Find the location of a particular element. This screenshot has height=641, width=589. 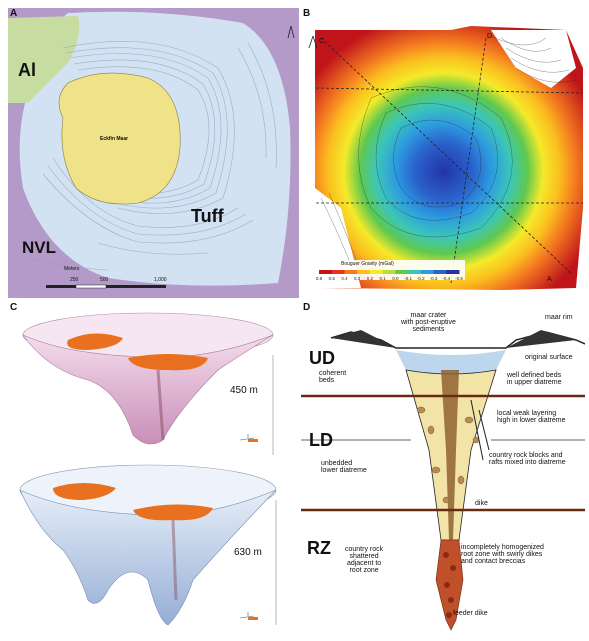

lower-model is located at coordinates (148, 545).